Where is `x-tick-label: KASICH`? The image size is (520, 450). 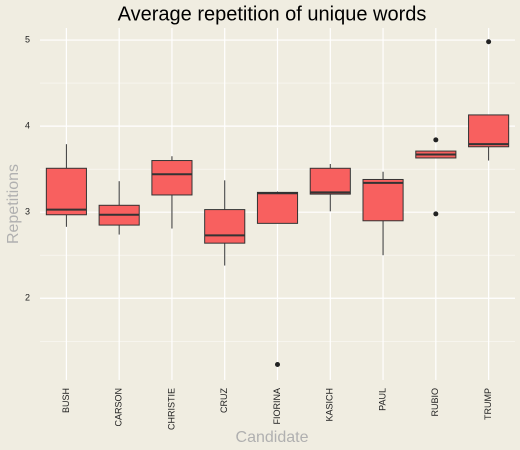
x-tick-label: KASICH is located at coordinates (330, 405).